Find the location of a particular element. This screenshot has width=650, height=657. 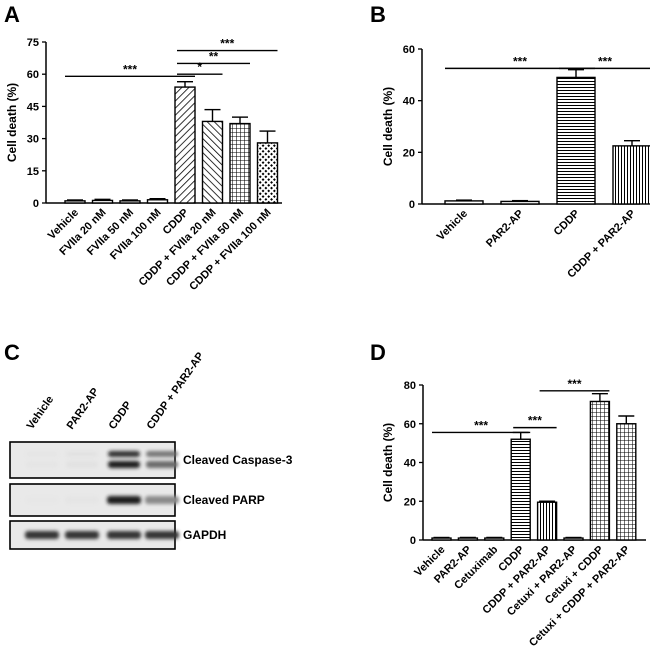

blot-lane-label-2: CDDP is located at coordinates (121, 415).